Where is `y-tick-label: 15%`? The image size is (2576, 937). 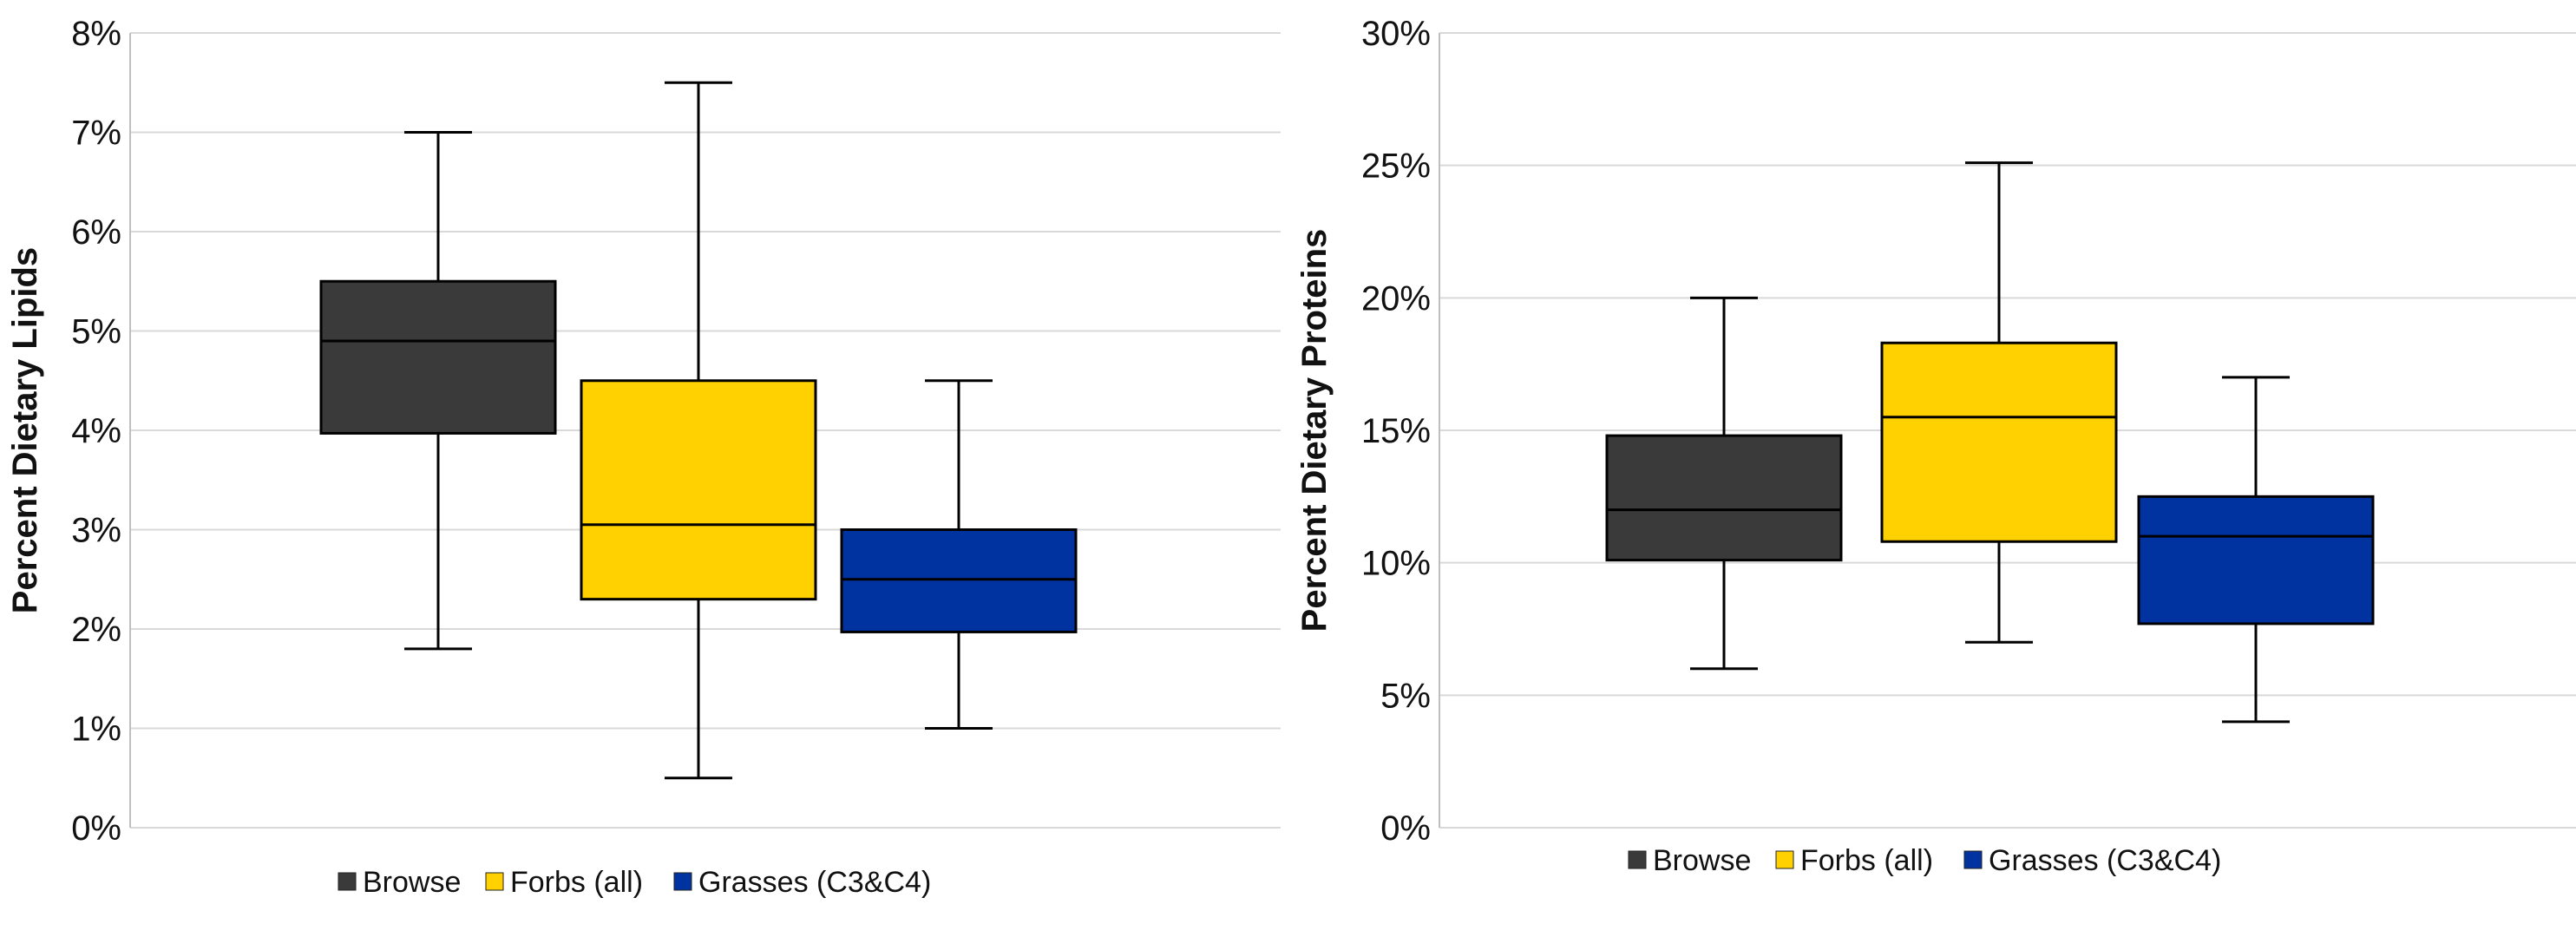 y-tick-label: 15% is located at coordinates (1396, 431).